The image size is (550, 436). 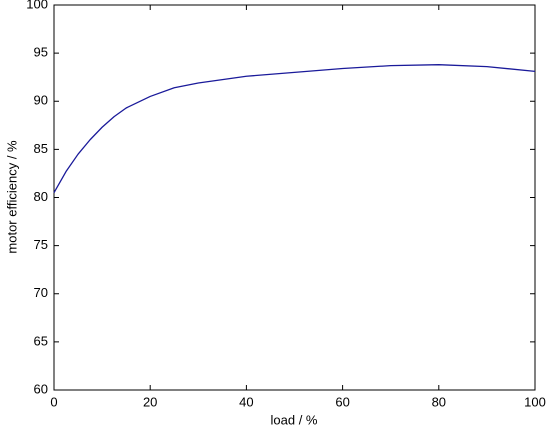 What do you see at coordinates (41, 244) in the screenshot?
I see `y-tick-label: 75` at bounding box center [41, 244].